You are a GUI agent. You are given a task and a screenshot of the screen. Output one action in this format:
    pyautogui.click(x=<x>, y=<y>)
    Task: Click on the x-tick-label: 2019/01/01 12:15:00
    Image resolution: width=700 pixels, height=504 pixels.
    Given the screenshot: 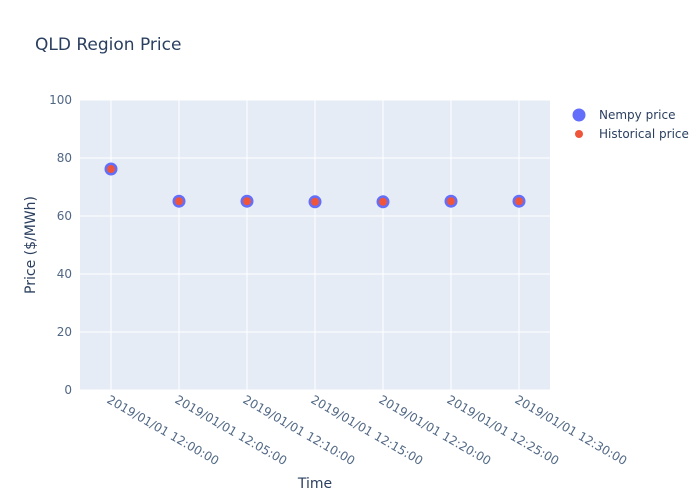 What is the action you would take?
    pyautogui.click(x=367, y=430)
    